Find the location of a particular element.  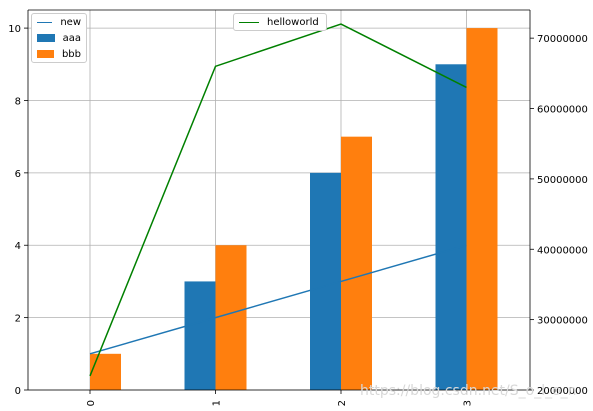

legend-patch-aaa is located at coordinates (46, 38).